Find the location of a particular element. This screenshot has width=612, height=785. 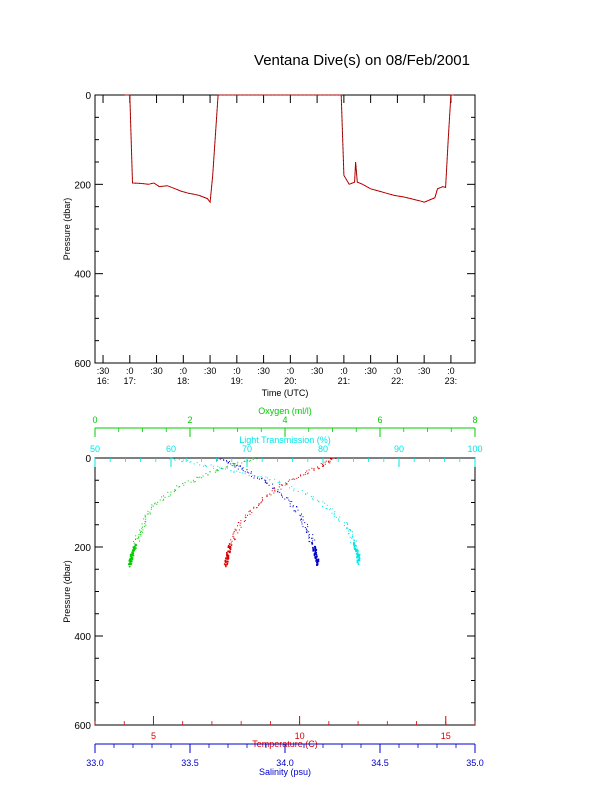

axis-tick-label: 10 is located at coordinates (300, 736).